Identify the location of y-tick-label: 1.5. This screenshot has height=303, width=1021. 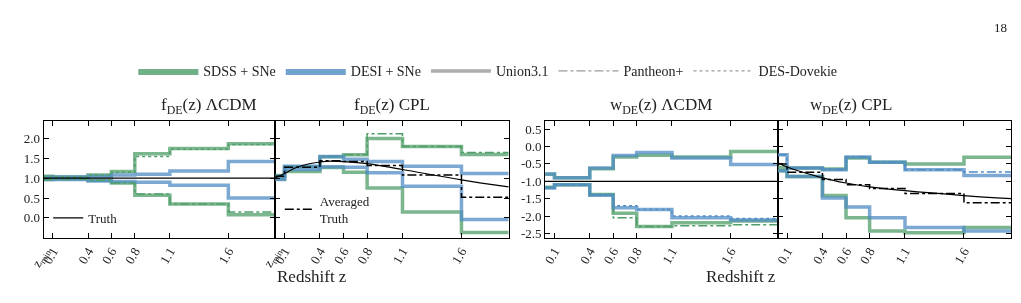
(31, 158).